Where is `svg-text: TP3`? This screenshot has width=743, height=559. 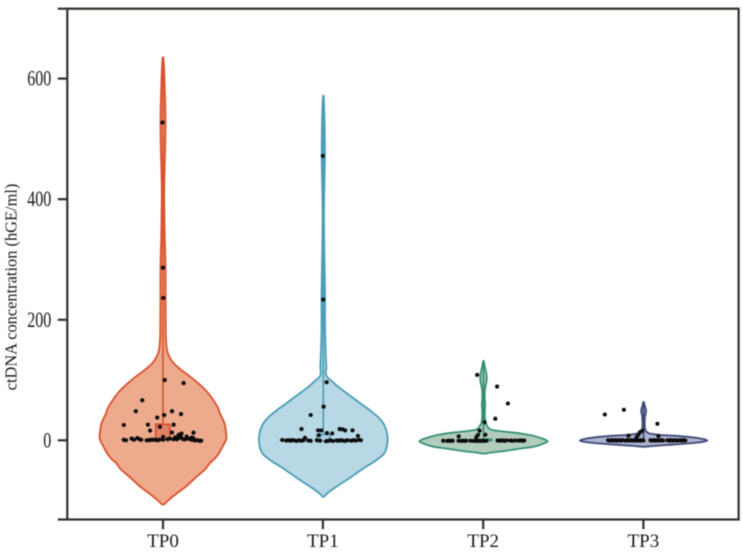 svg-text: TP3 is located at coordinates (644, 541).